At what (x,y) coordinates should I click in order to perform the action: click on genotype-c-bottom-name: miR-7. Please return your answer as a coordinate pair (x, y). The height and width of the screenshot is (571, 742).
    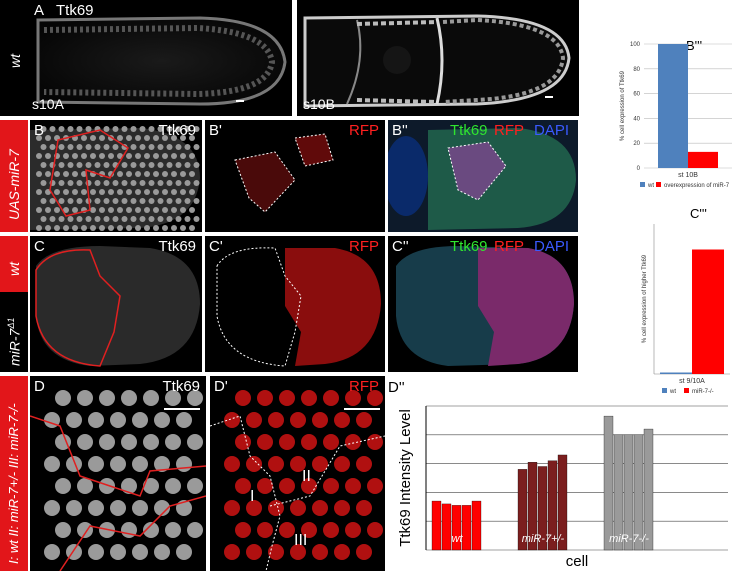
    Looking at the image, I should click on (14, 347).